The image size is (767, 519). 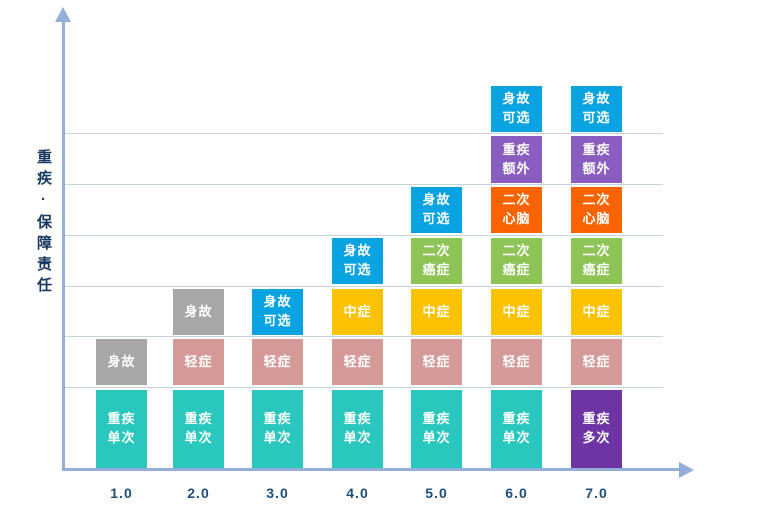 What do you see at coordinates (63, 243) in the screenshot?
I see `y-axis-line` at bounding box center [63, 243].